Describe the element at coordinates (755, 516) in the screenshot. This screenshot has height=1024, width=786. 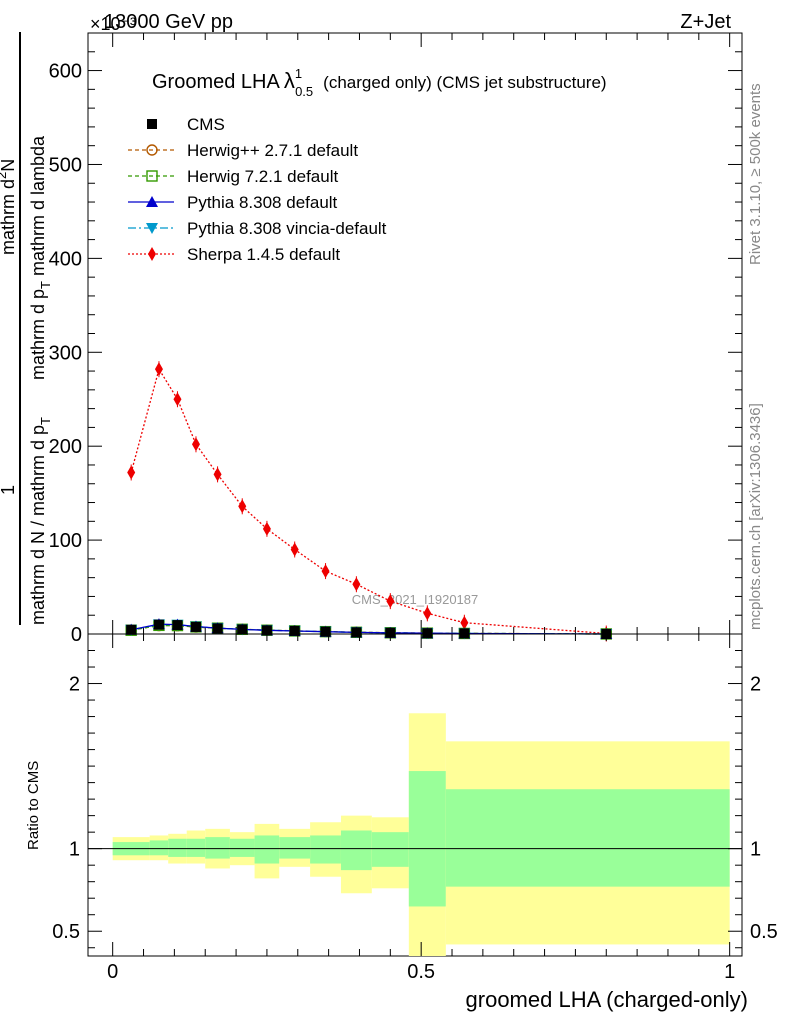
I see `mcplots-label: mcplots.cern.ch [arXiv:1306.3436]` at that location.